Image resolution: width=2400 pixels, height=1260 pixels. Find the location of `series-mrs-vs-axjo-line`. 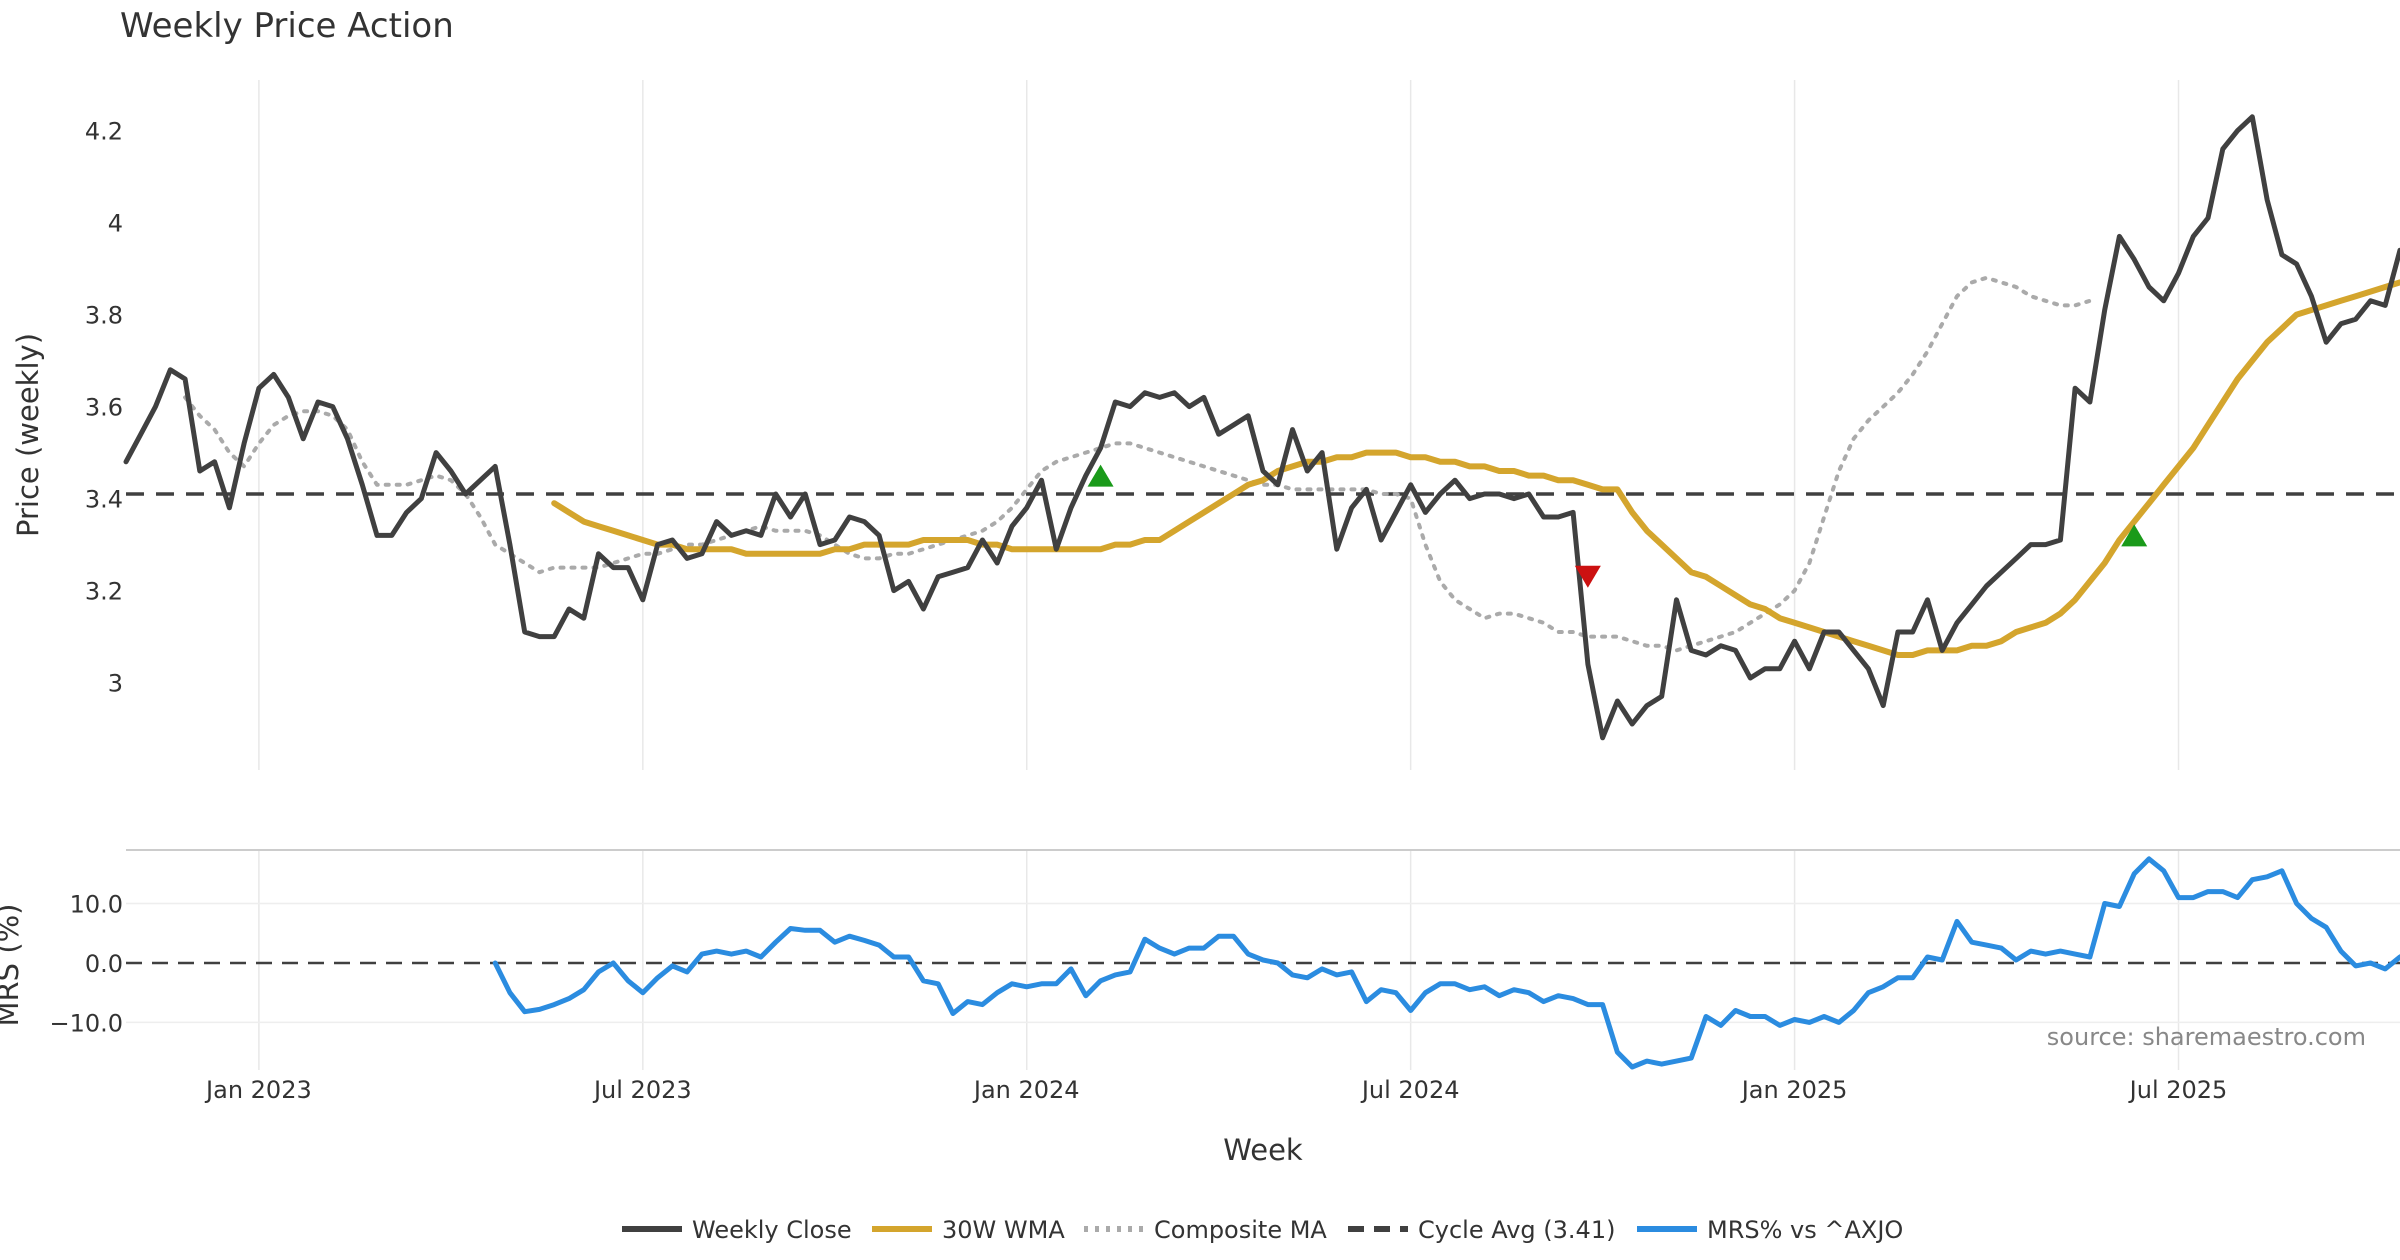

series-mrs-vs-axjo-line is located at coordinates (1446, 963).